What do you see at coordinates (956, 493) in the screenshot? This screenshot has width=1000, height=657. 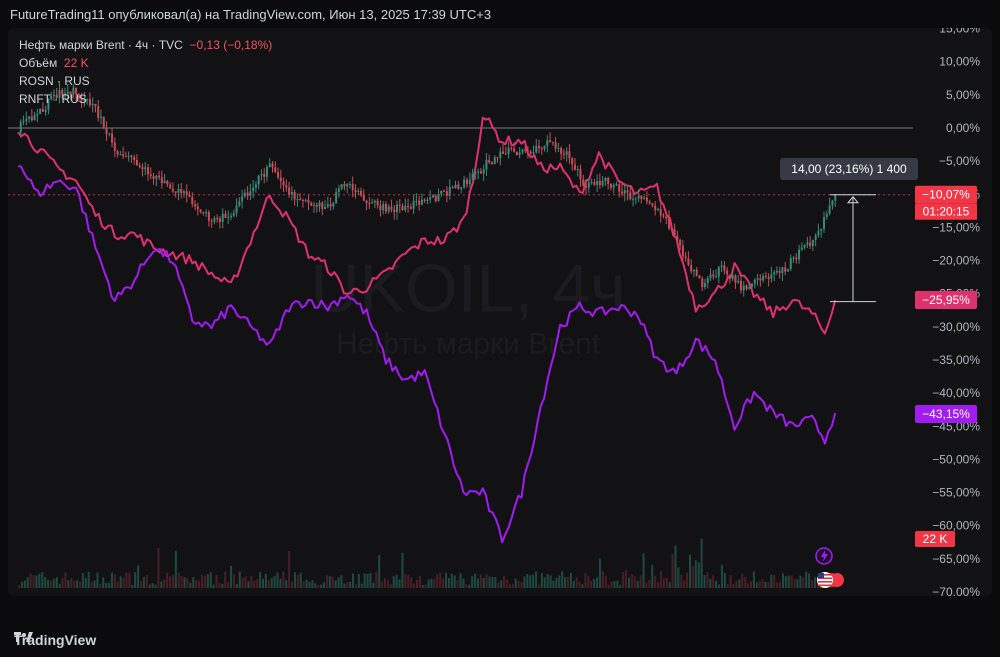 I see `y-tick-label: −55,00%` at bounding box center [956, 493].